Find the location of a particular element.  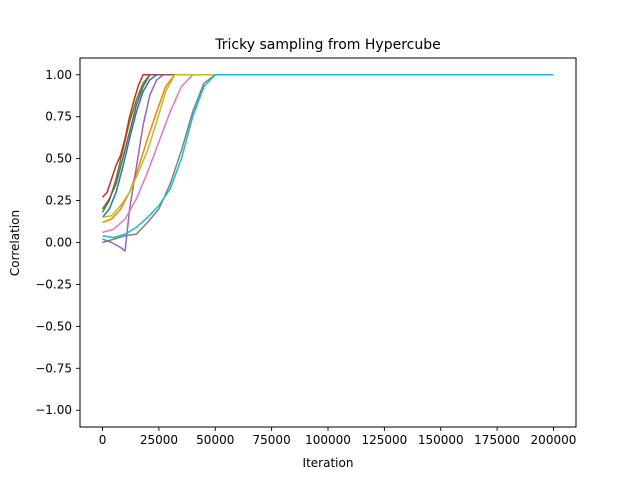

y-tick-label: −1.00 is located at coordinates (53, 410).